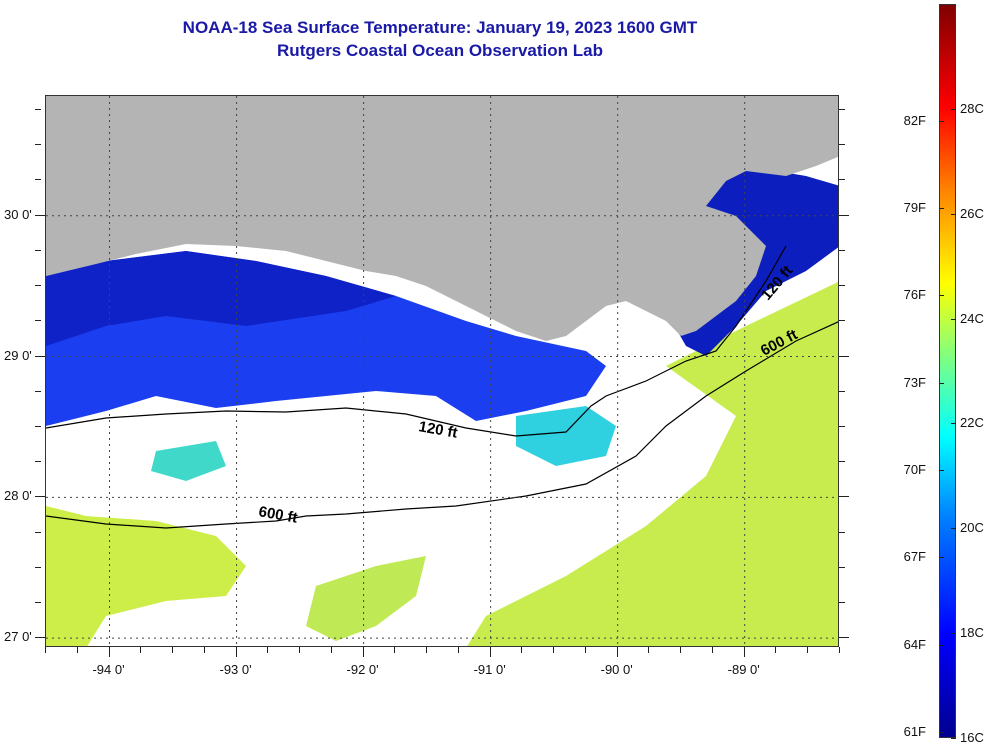 The width and height of the screenshot is (992, 754). What do you see at coordinates (914, 120) in the screenshot?
I see `colorbar-label-fahrenheit: 82F` at bounding box center [914, 120].